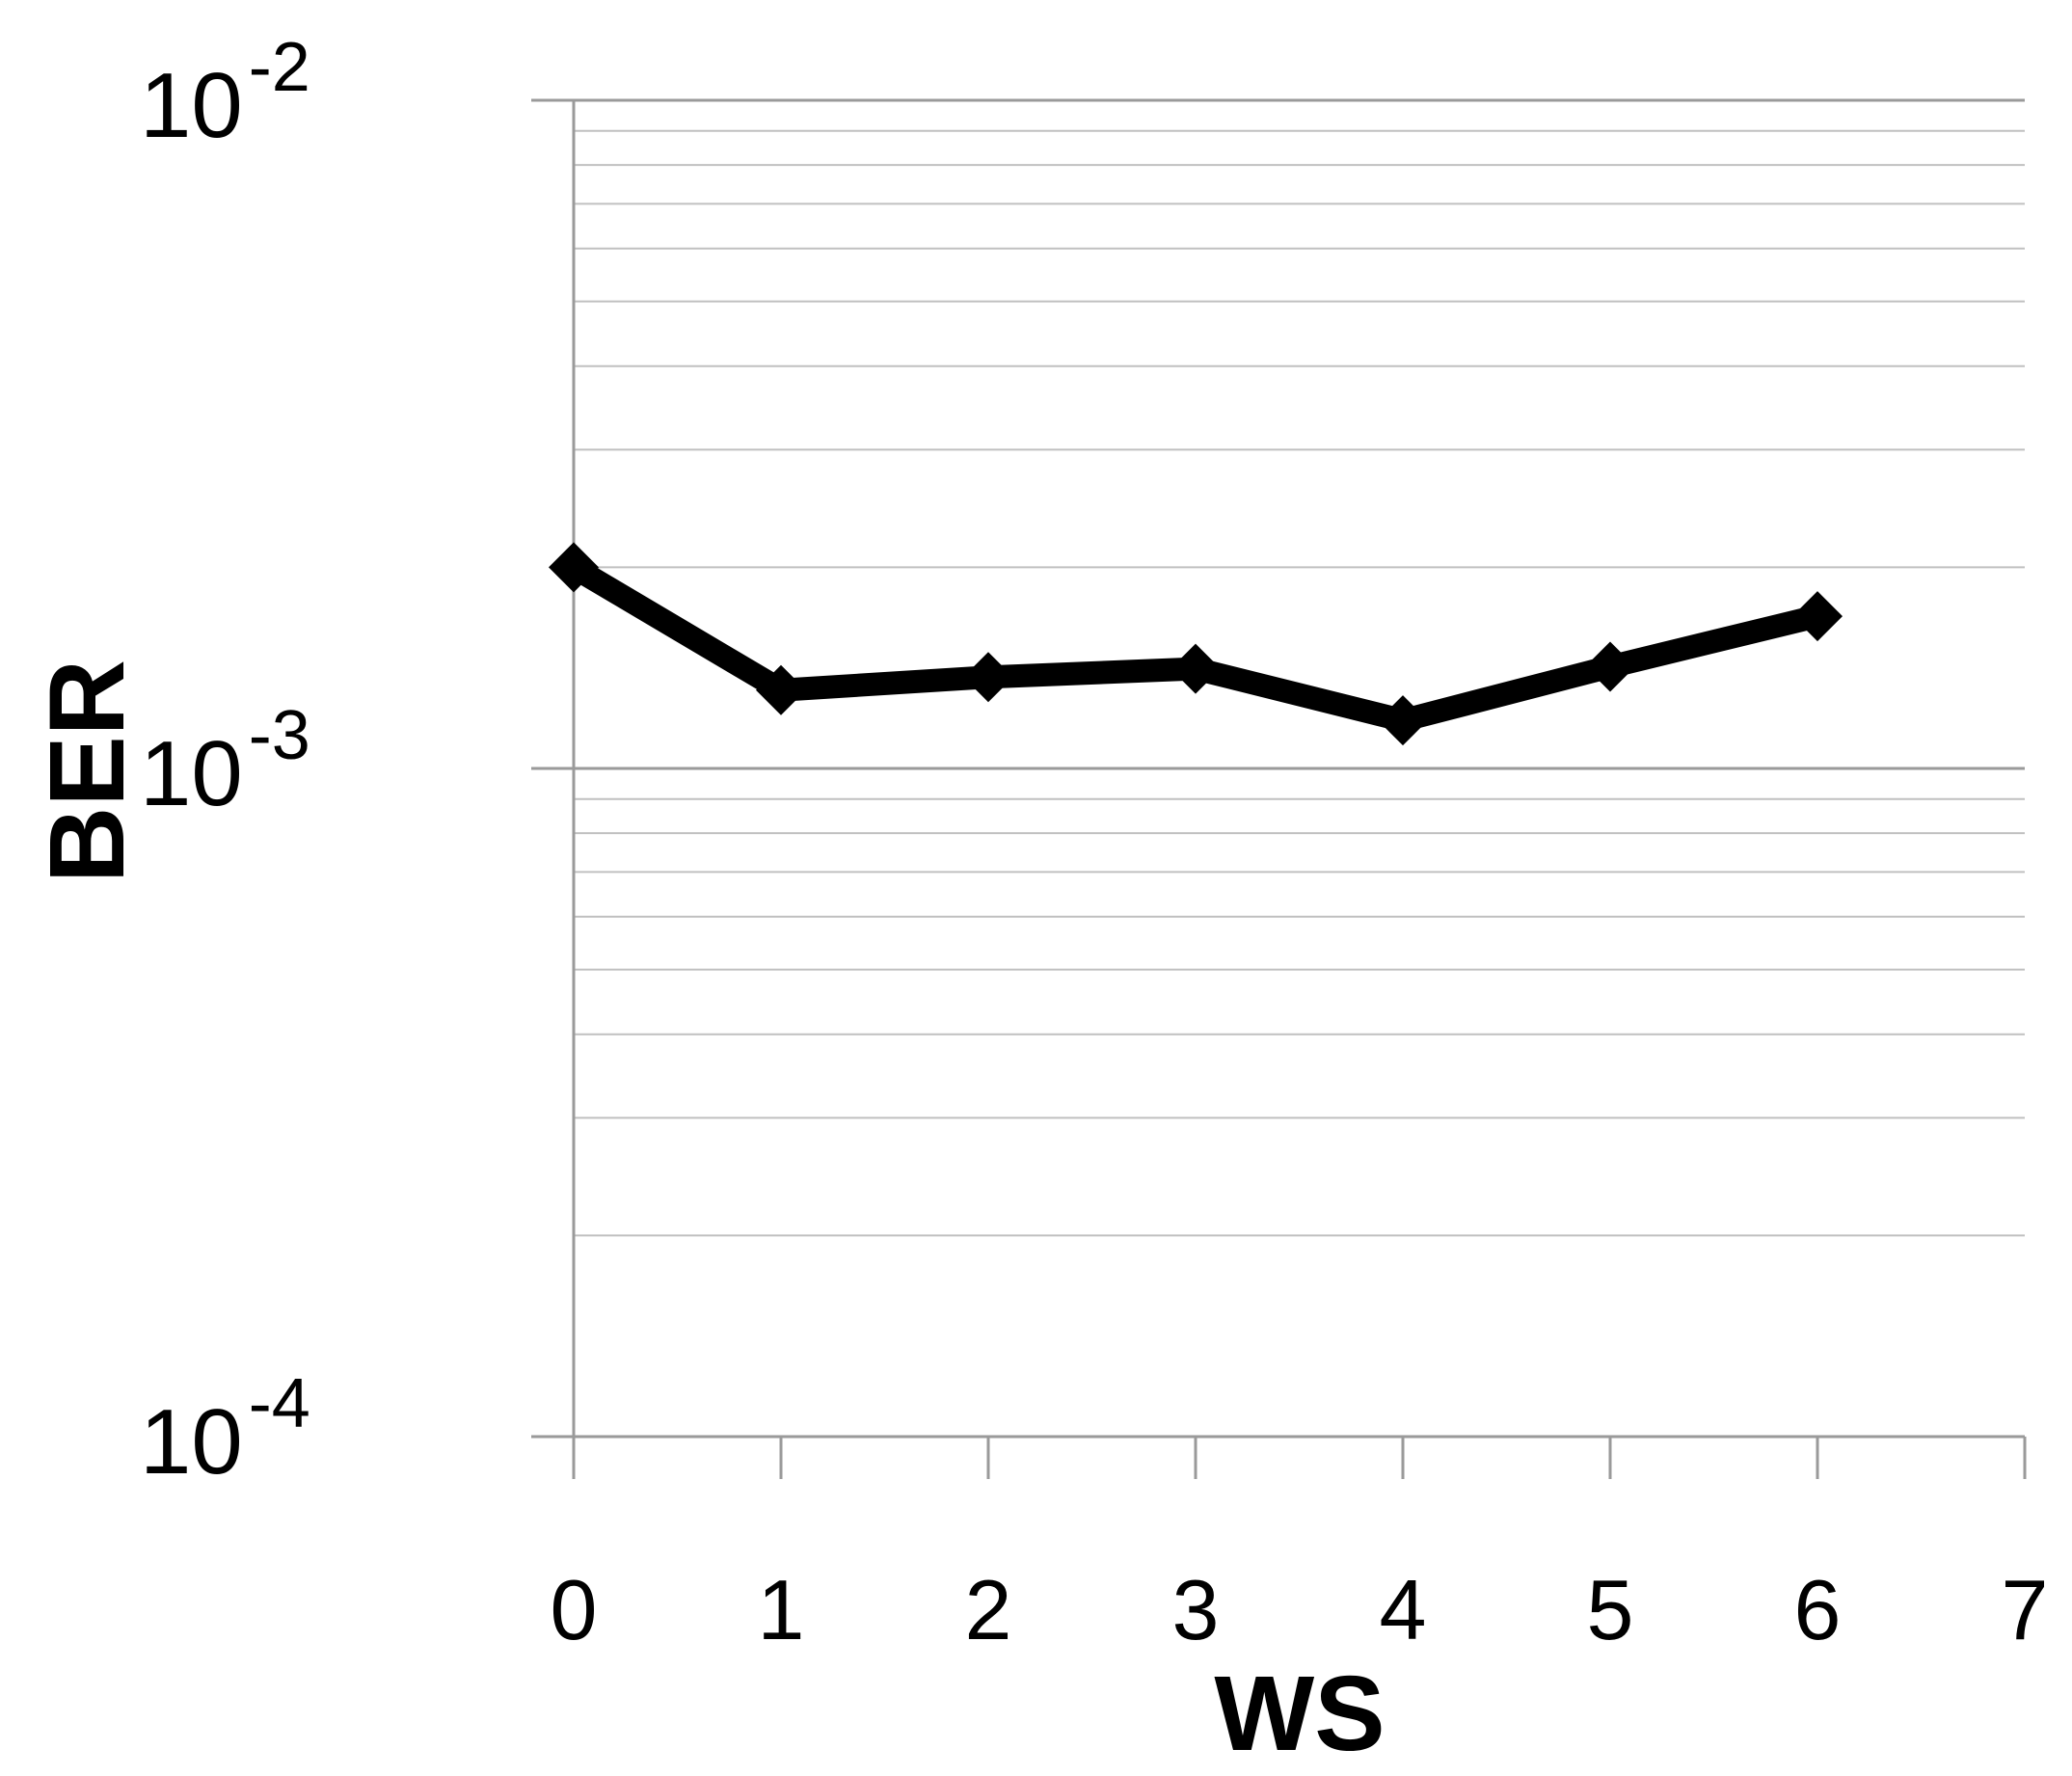 Image resolution: width=2072 pixels, height=1776 pixels. I want to click on y-axis-ticks: 10⁻² 10⁻³ 10⁻⁴, so click(225, 761).